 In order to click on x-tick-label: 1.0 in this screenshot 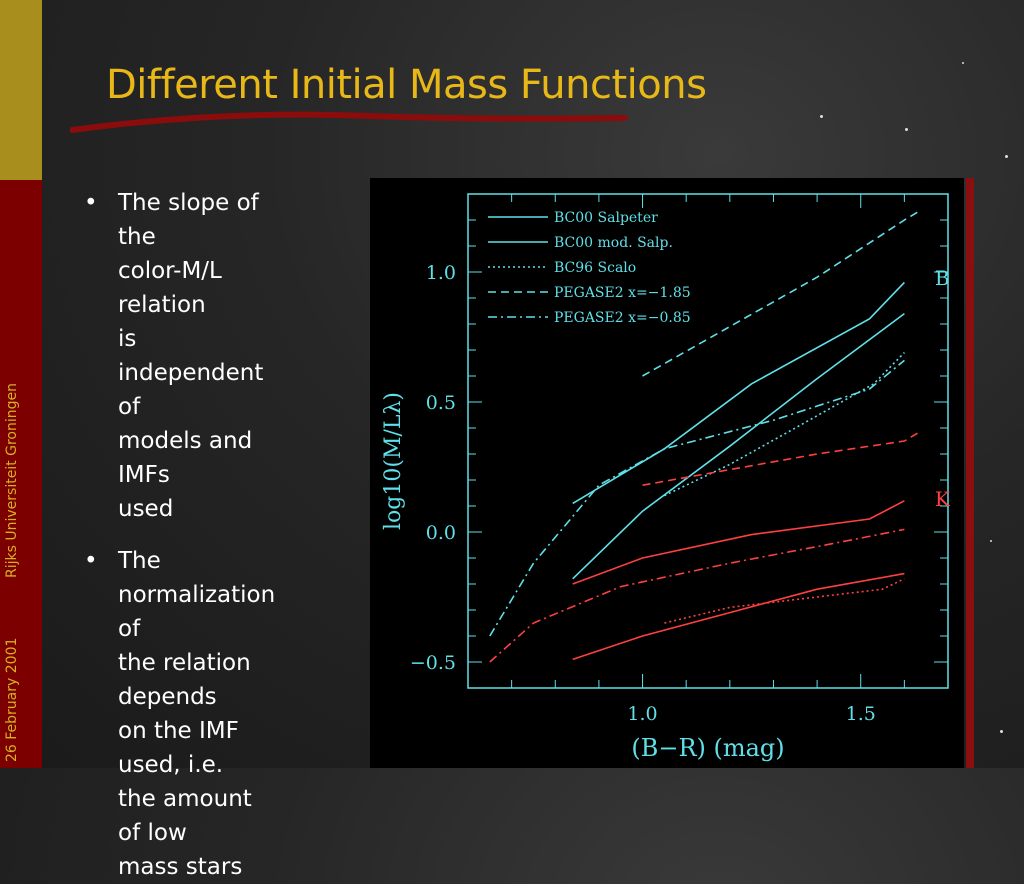, I will do `click(642, 714)`.